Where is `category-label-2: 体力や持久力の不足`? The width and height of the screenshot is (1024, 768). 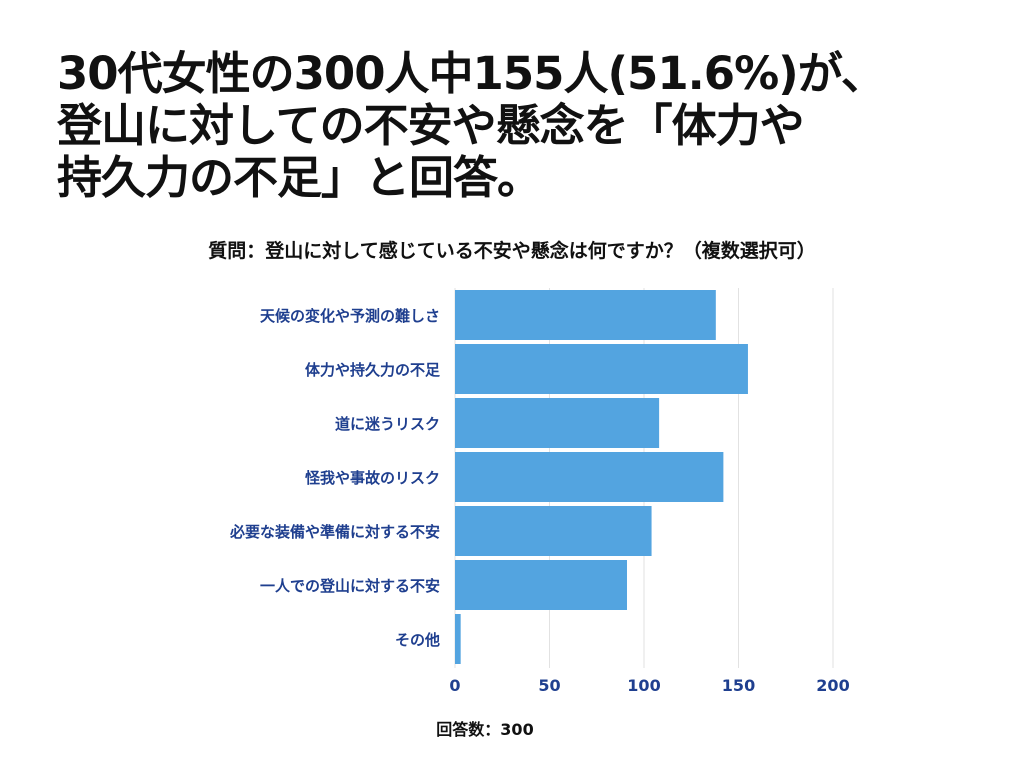 category-label-2: 体力や持久力の不足 is located at coordinates (373, 370).